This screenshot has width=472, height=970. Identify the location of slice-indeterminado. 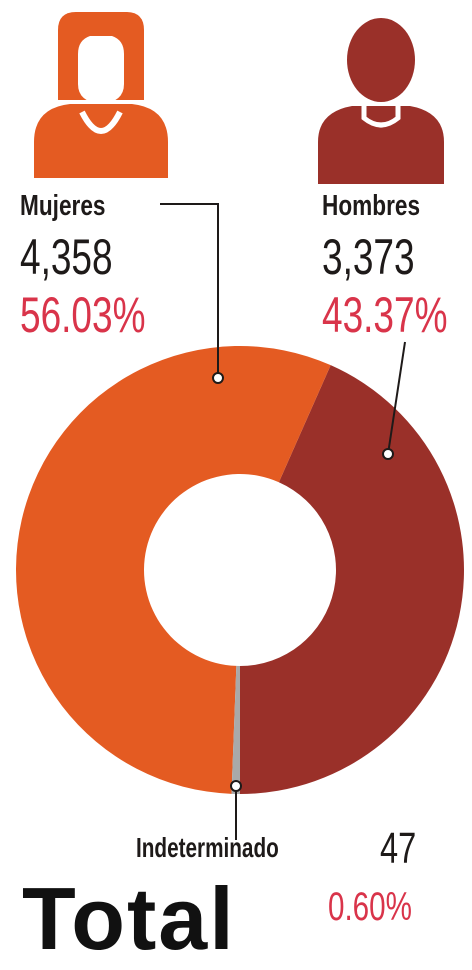
(235, 729).